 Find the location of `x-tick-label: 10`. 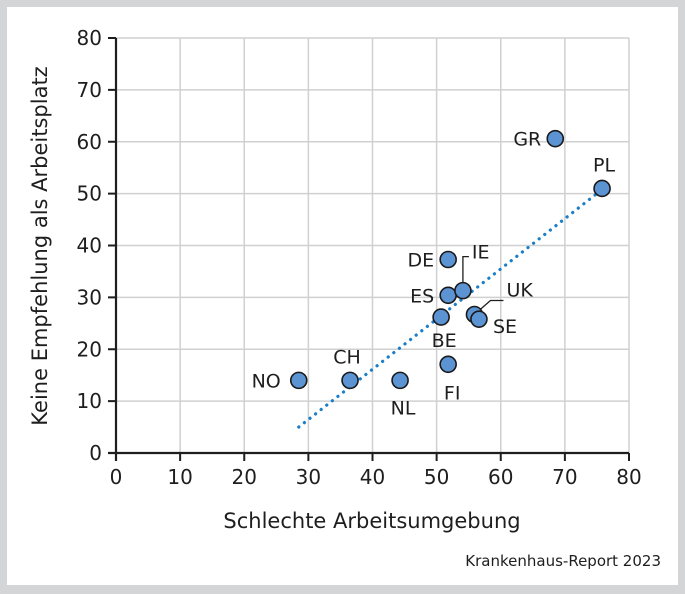

x-tick-label: 10 is located at coordinates (179, 477).